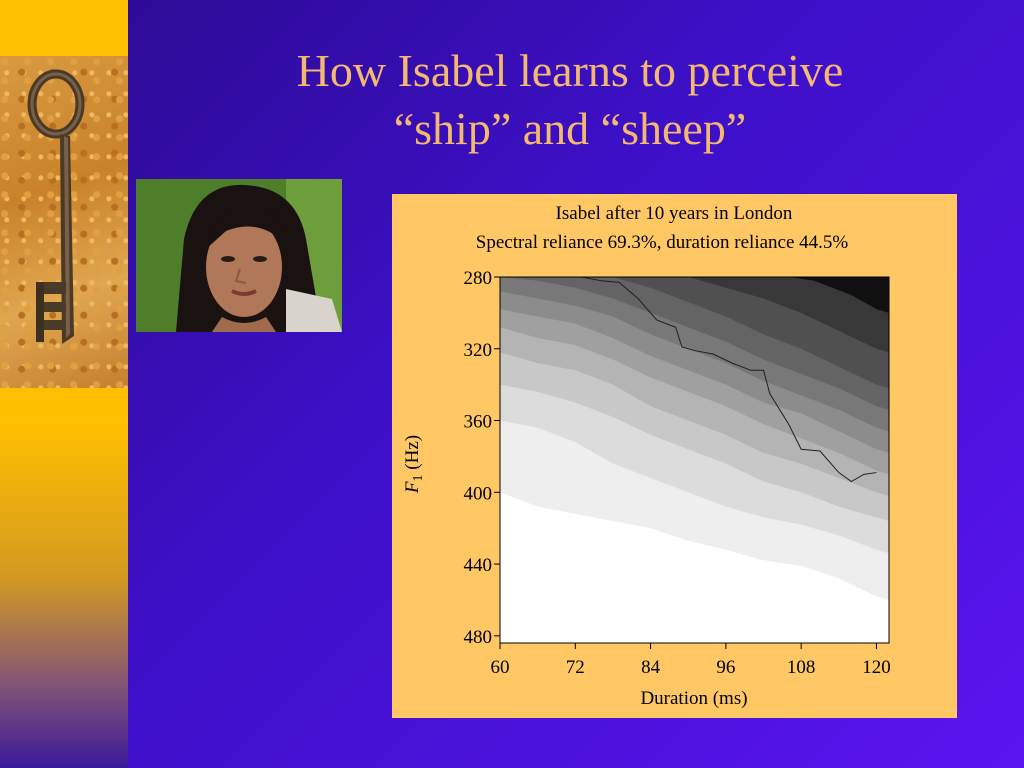  I want to click on y-axis-label-subscript: 1, so click(418, 477).